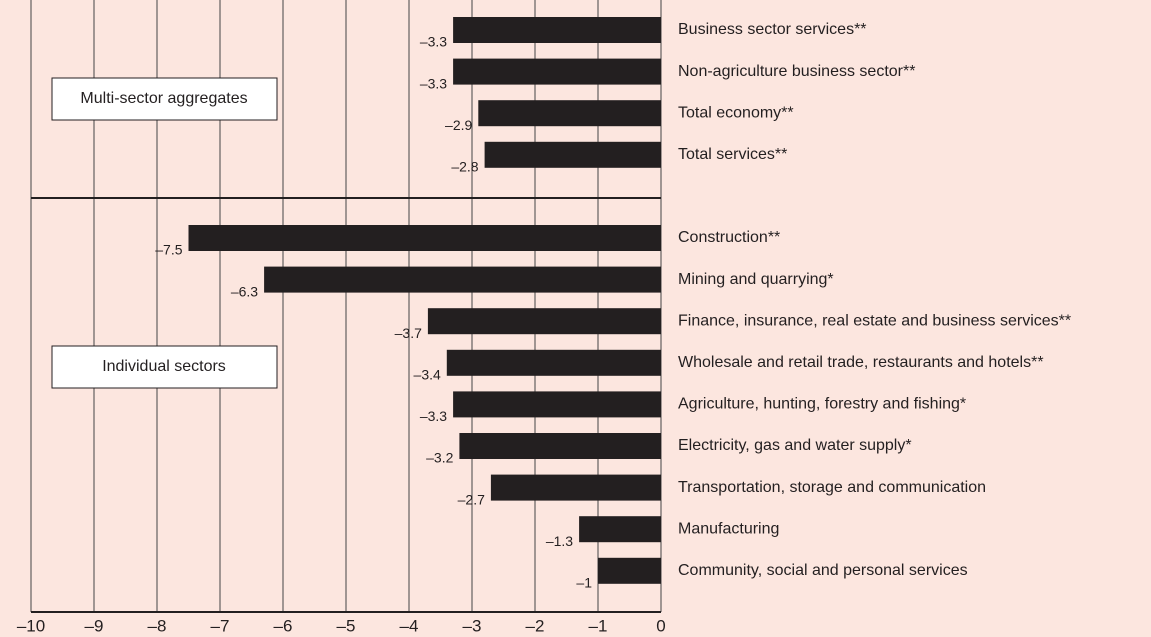 The width and height of the screenshot is (1151, 637). What do you see at coordinates (244, 291) in the screenshot?
I see `value-label: –6.3` at bounding box center [244, 291].